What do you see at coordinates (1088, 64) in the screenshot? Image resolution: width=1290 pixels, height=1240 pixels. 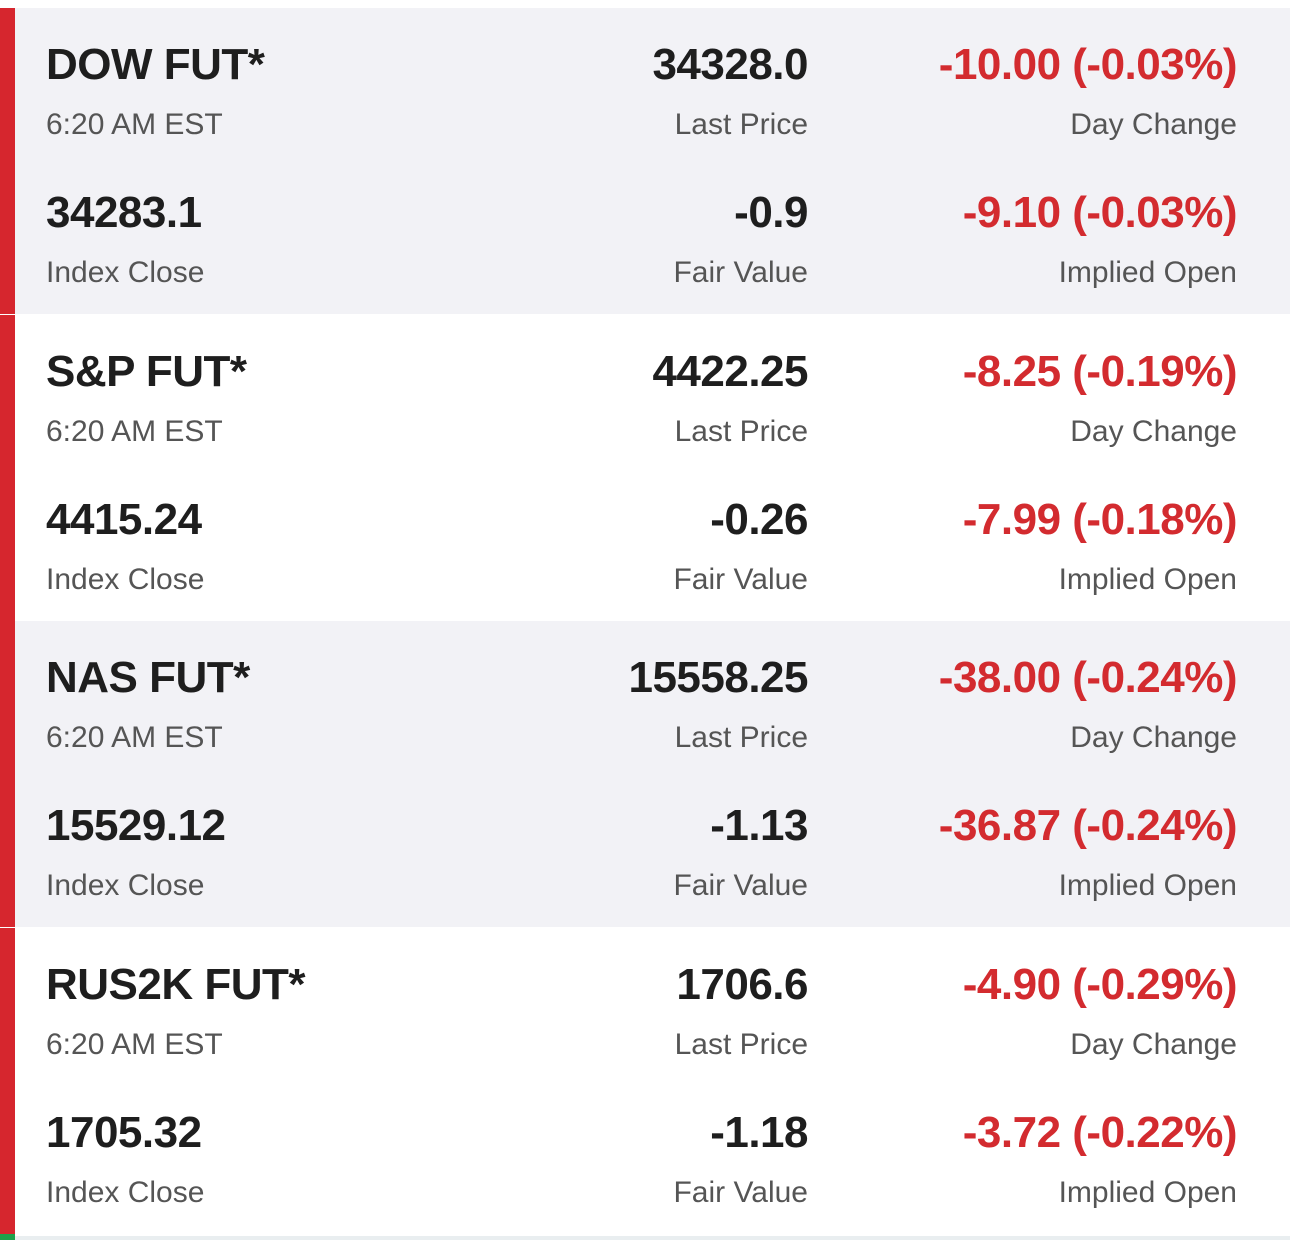 I see `day-change-value: -10.00 (-0.03%)` at bounding box center [1088, 64].